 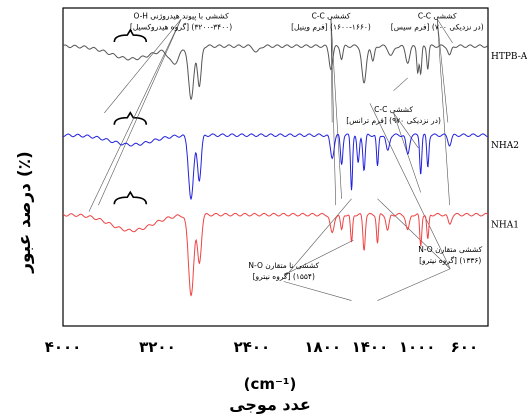 I want to click on series-line-nha2, so click(x=276, y=167).